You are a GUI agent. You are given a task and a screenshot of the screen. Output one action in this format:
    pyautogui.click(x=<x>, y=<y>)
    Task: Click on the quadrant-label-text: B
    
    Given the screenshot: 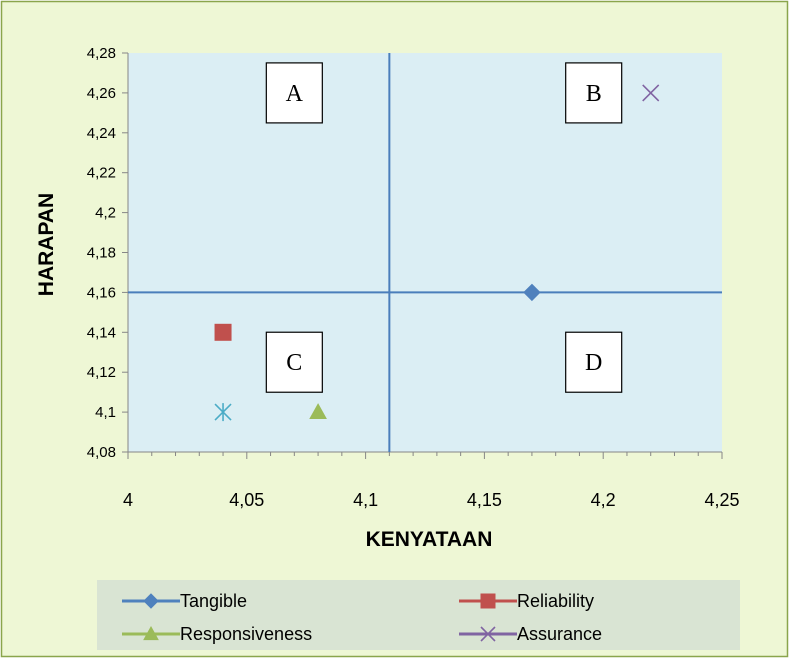 What is the action you would take?
    pyautogui.click(x=594, y=94)
    